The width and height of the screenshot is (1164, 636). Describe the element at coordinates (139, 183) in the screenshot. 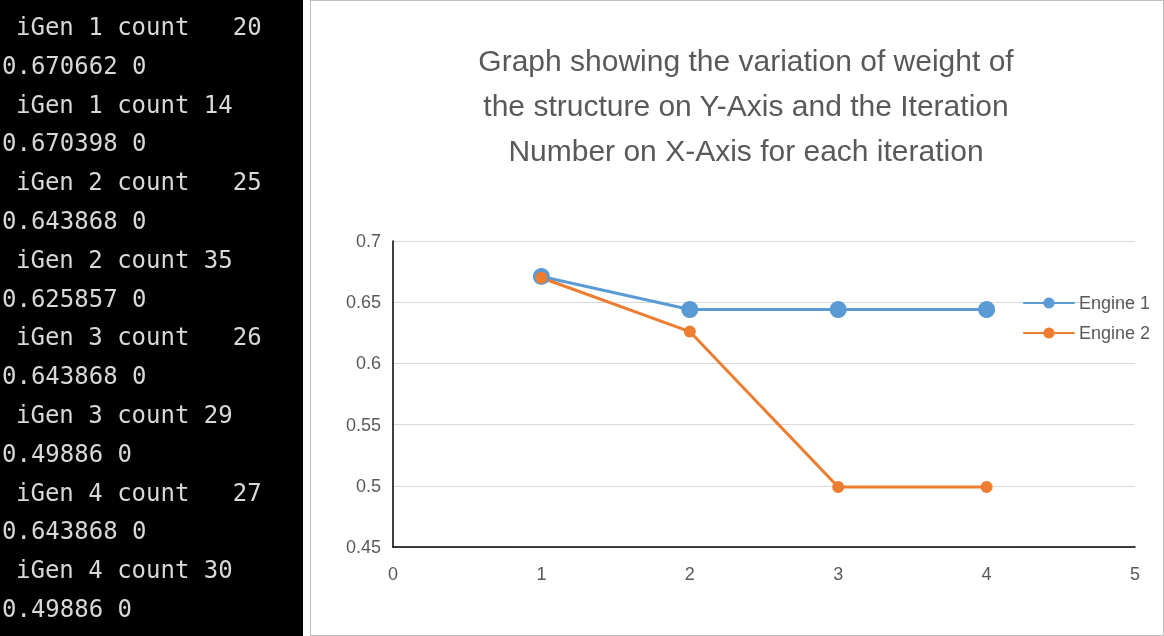

I see `text: iGen 2 count 25` at that location.